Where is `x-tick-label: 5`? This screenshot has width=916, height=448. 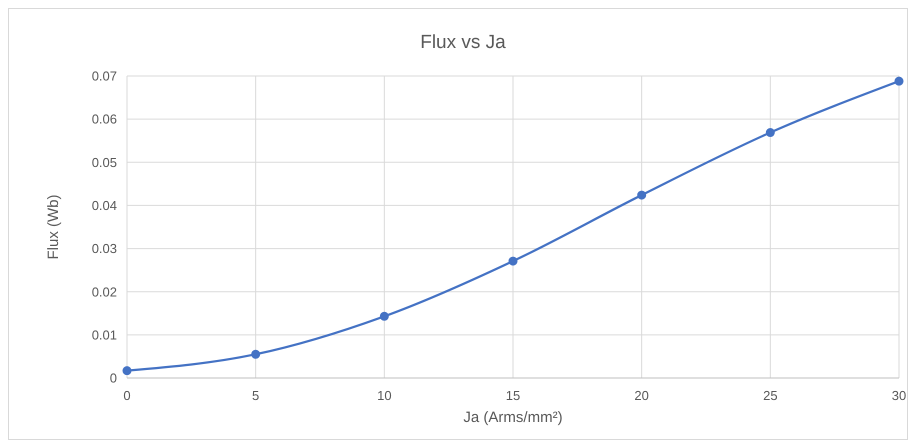
x-tick-label: 5 is located at coordinates (256, 395).